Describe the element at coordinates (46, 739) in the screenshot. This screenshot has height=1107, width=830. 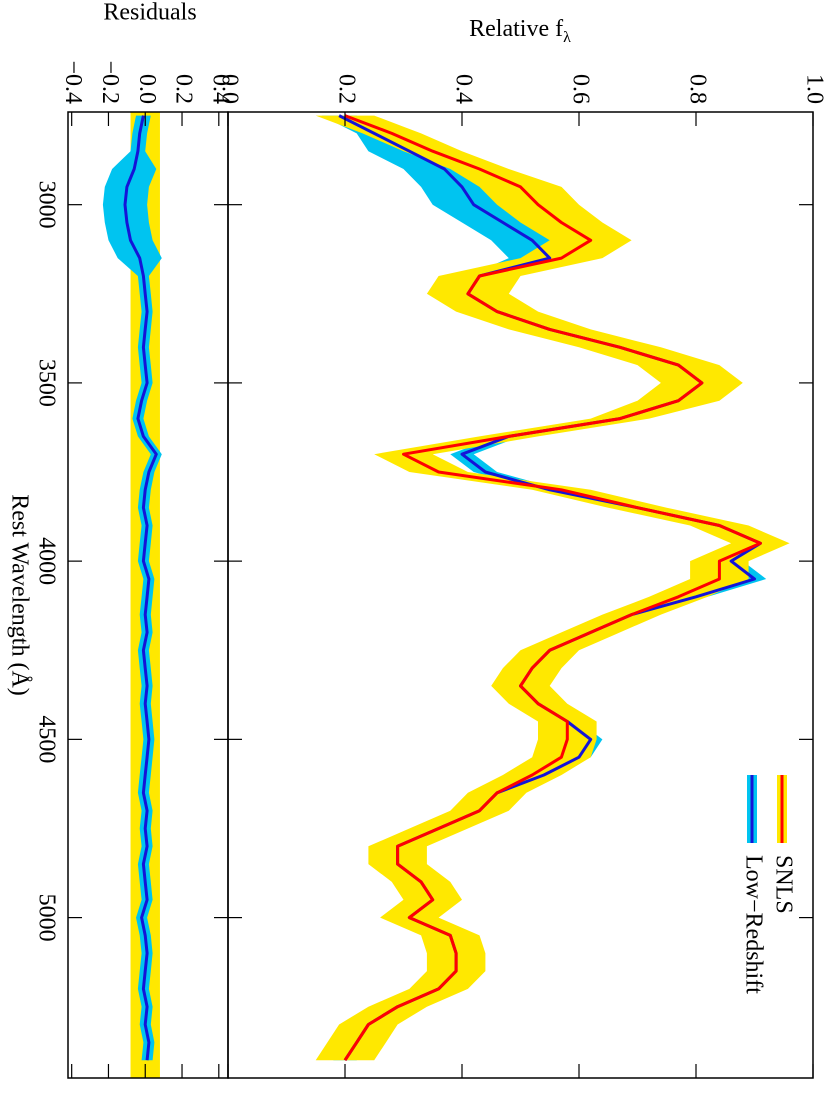
I see `x-tick-label: 4500` at that location.